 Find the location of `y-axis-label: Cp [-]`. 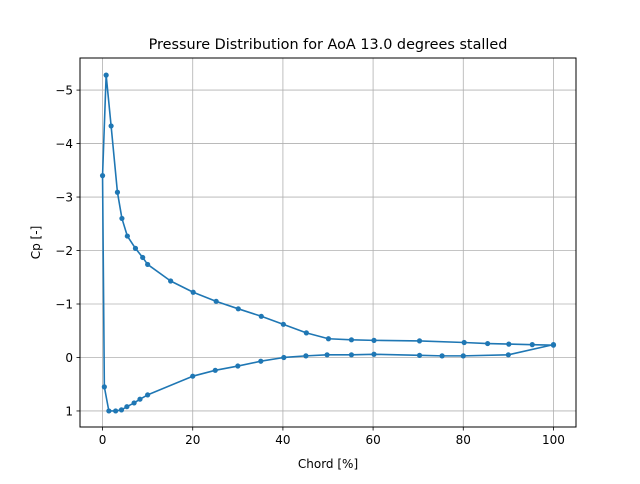

y-axis-label: Cp [-] is located at coordinates (36, 243).